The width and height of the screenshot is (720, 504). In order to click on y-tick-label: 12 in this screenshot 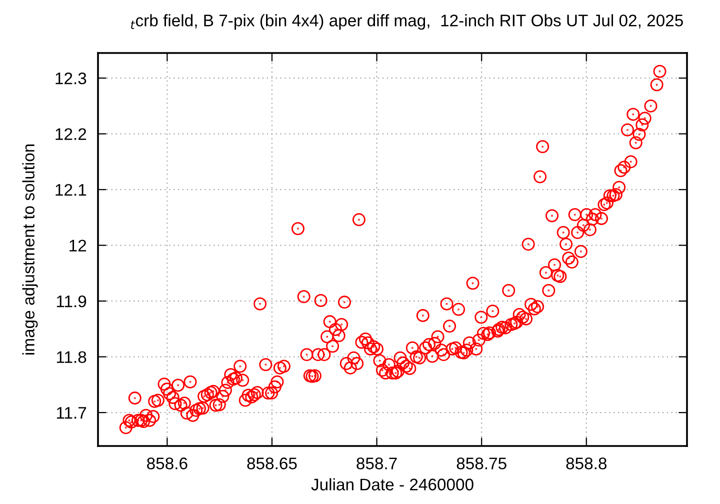, I will do `click(78, 246)`.